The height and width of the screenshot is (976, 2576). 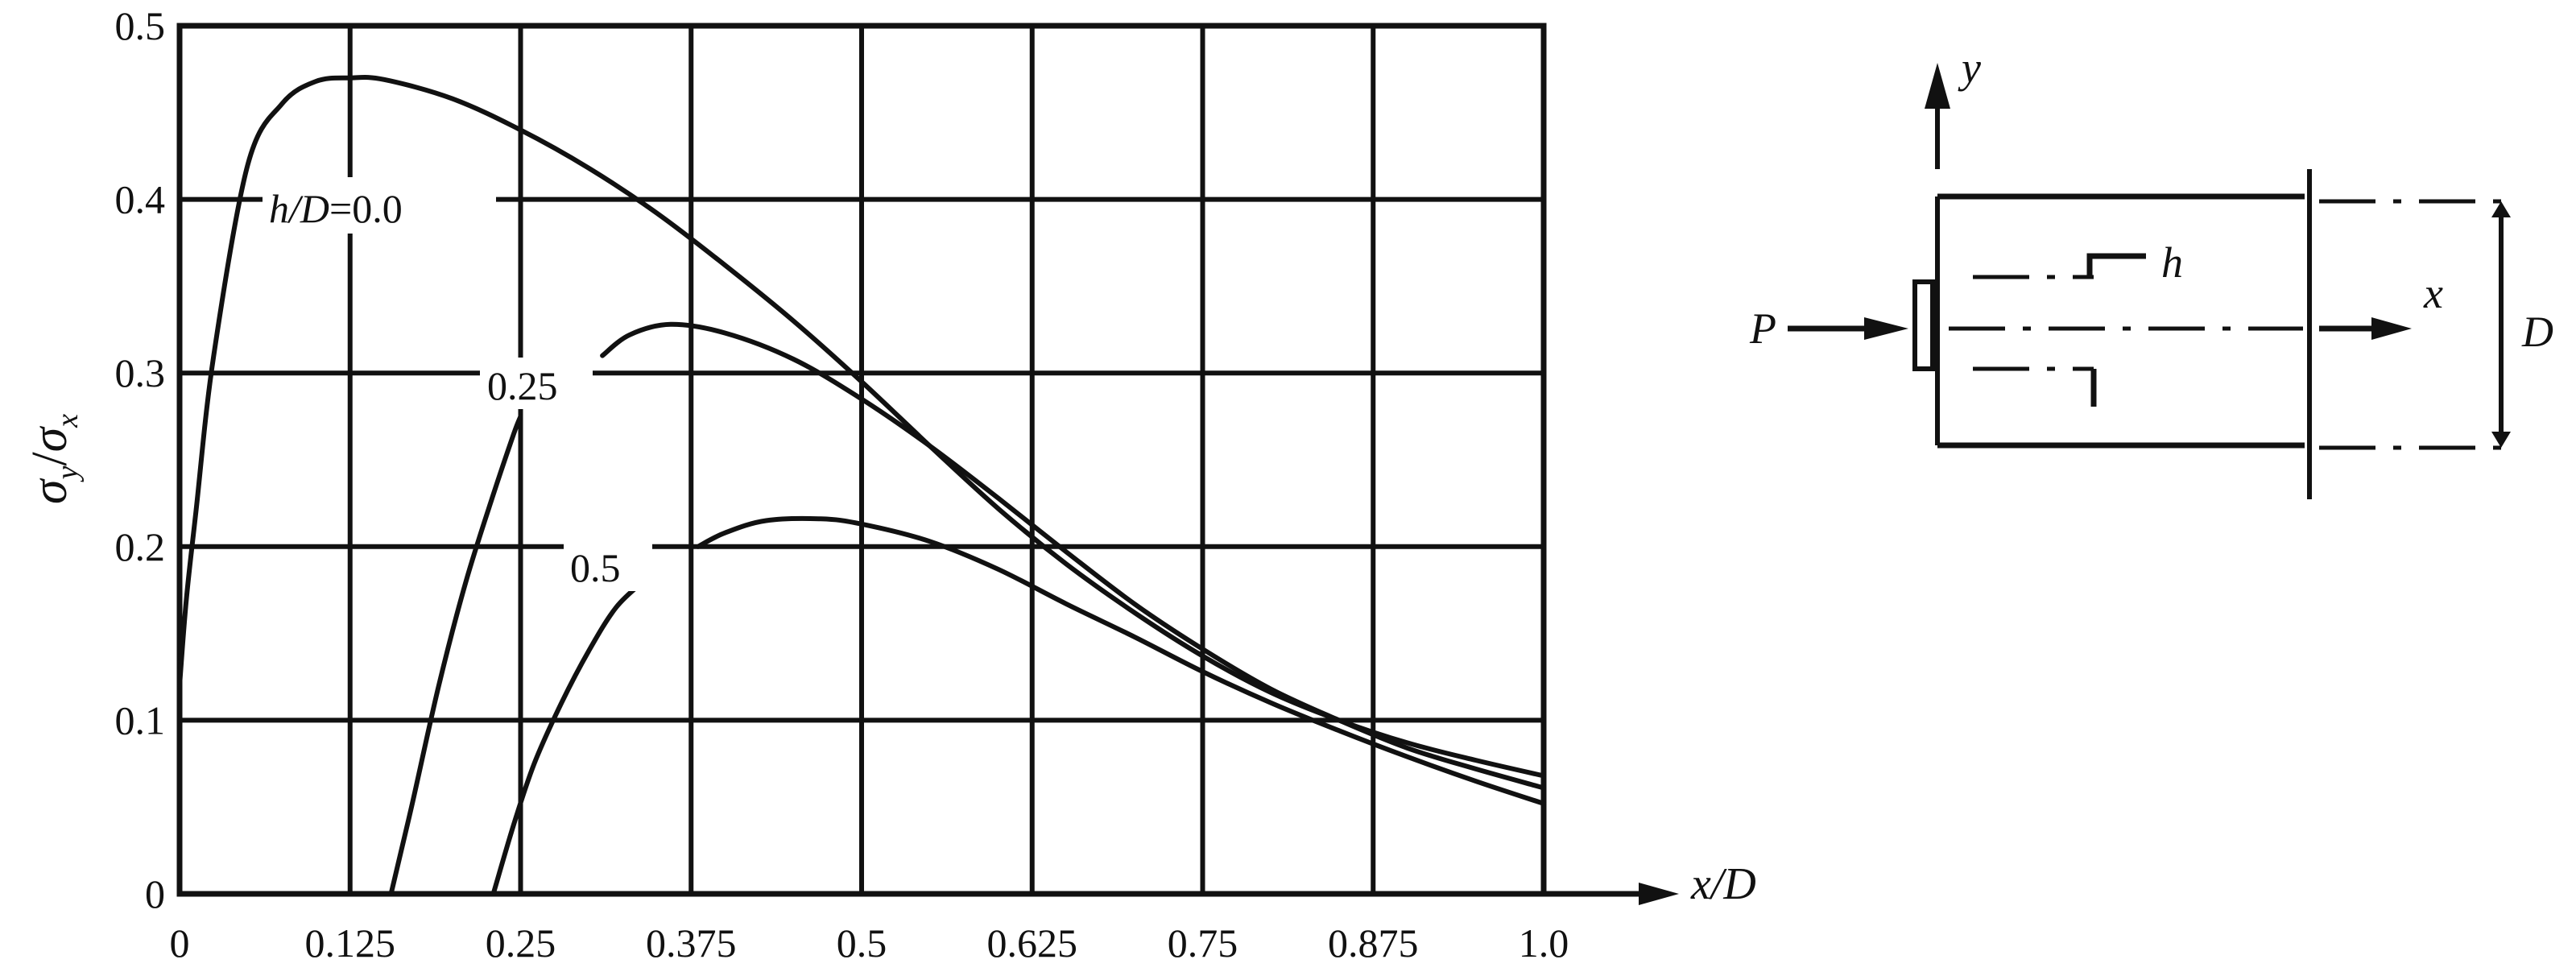 What do you see at coordinates (1723, 884) in the screenshot?
I see `x-axis-label: x/D` at bounding box center [1723, 884].